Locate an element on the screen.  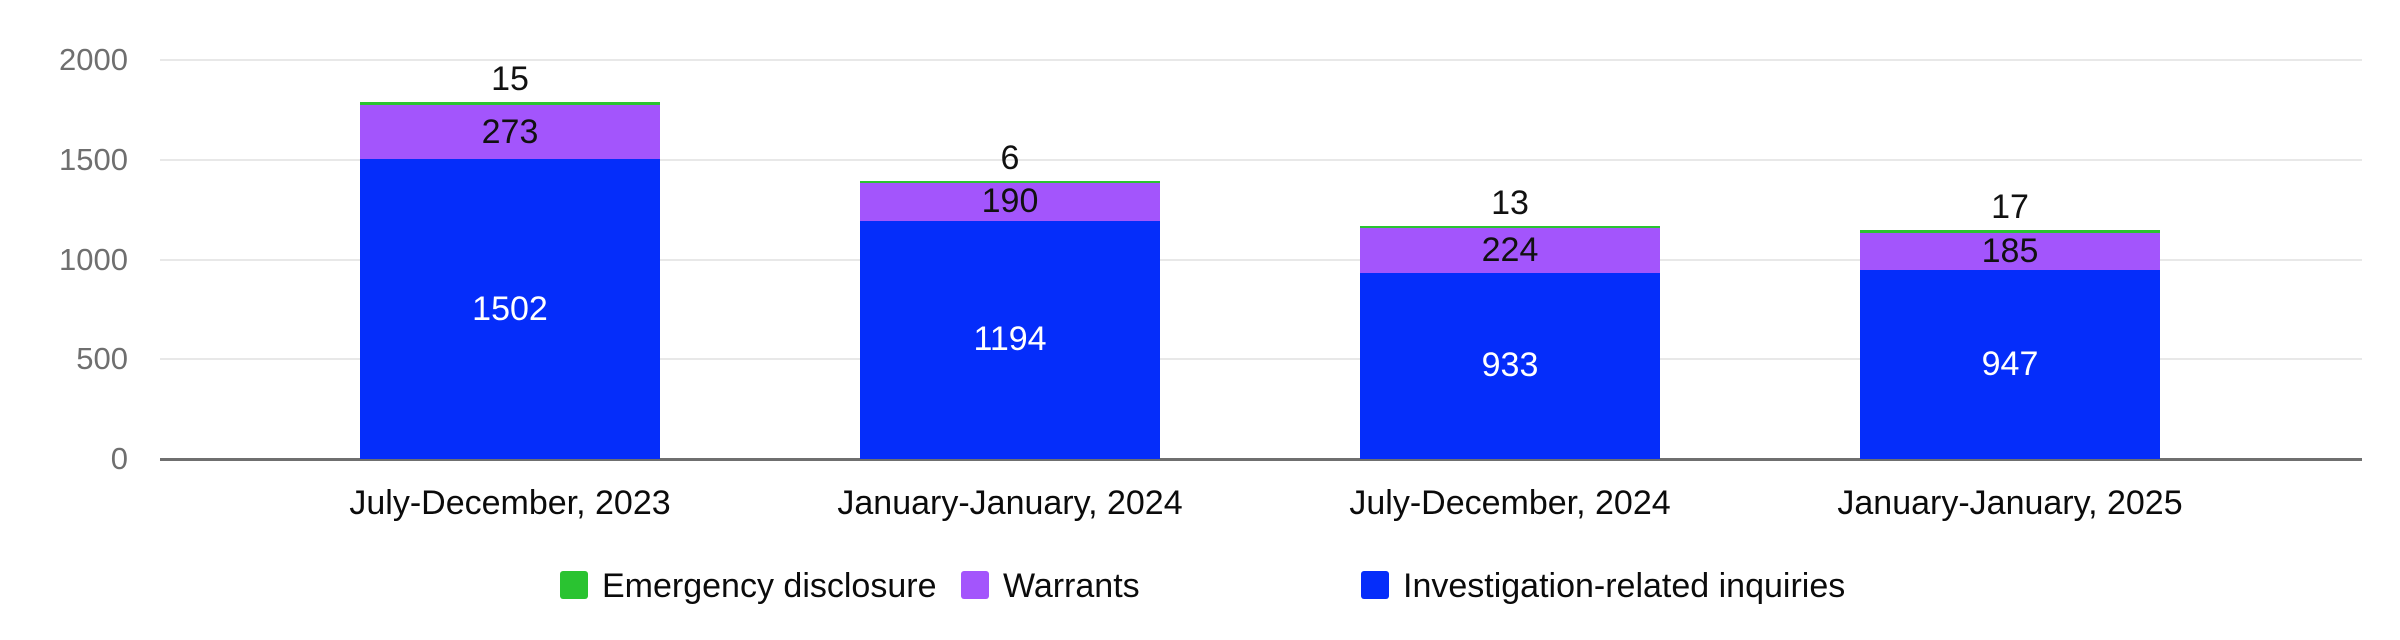
bar-value-label: 185 is located at coordinates (2010, 251).